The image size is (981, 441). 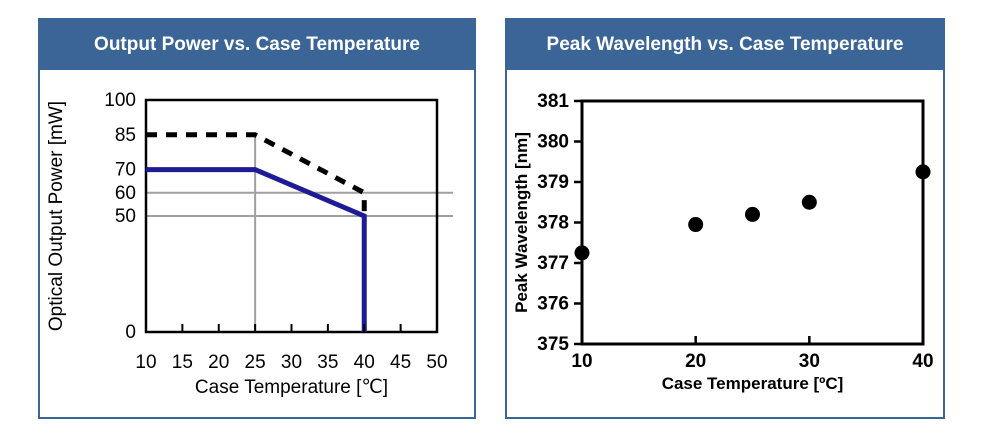 I want to click on max-output-dashed-line, so click(x=256, y=174).